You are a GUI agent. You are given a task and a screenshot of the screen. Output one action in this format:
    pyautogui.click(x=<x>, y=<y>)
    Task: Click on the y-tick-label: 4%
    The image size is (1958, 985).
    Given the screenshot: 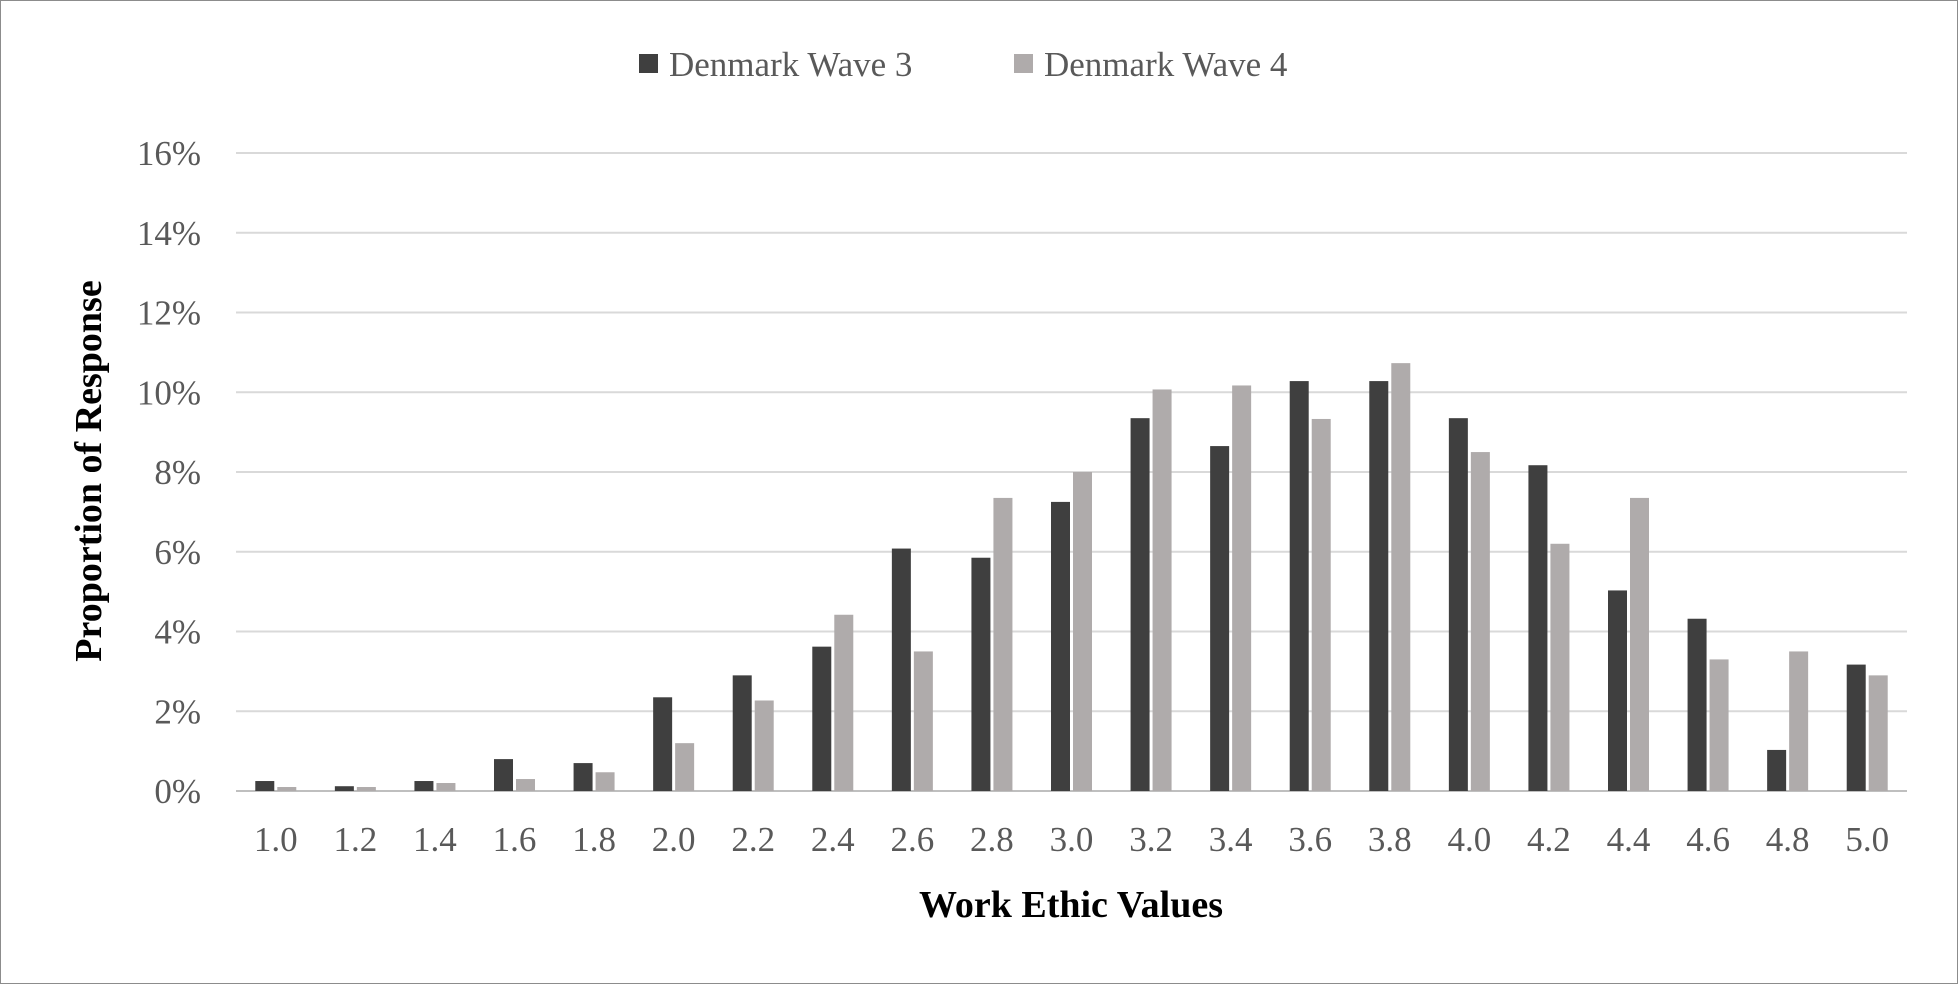 What is the action you would take?
    pyautogui.click(x=177, y=632)
    